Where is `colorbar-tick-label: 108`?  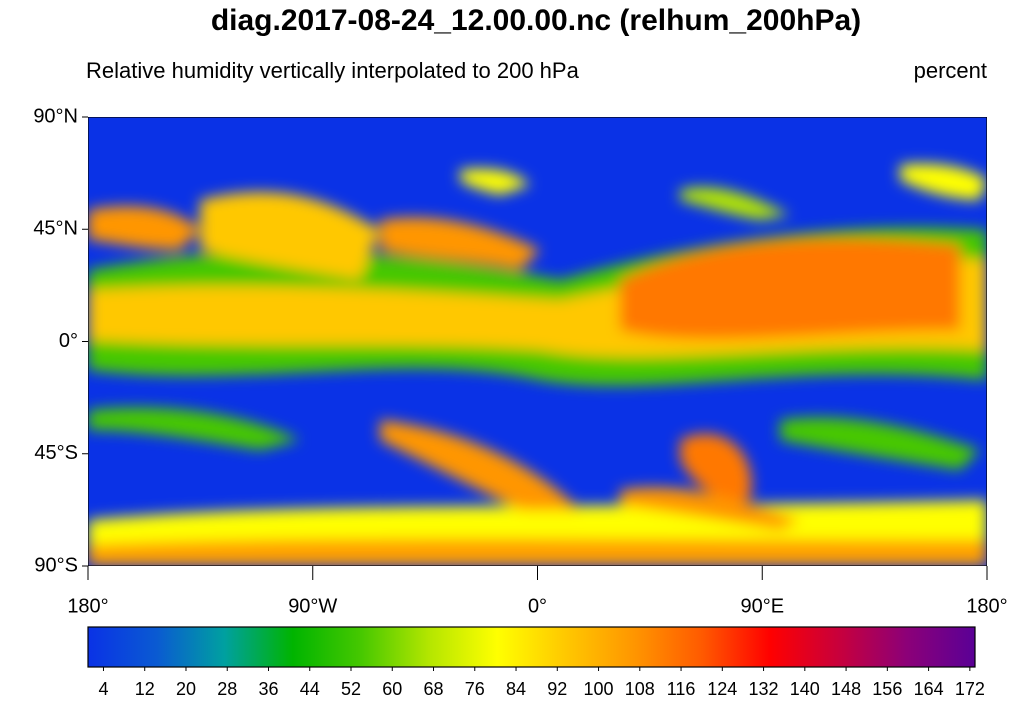
colorbar-tick-label: 108 is located at coordinates (640, 689).